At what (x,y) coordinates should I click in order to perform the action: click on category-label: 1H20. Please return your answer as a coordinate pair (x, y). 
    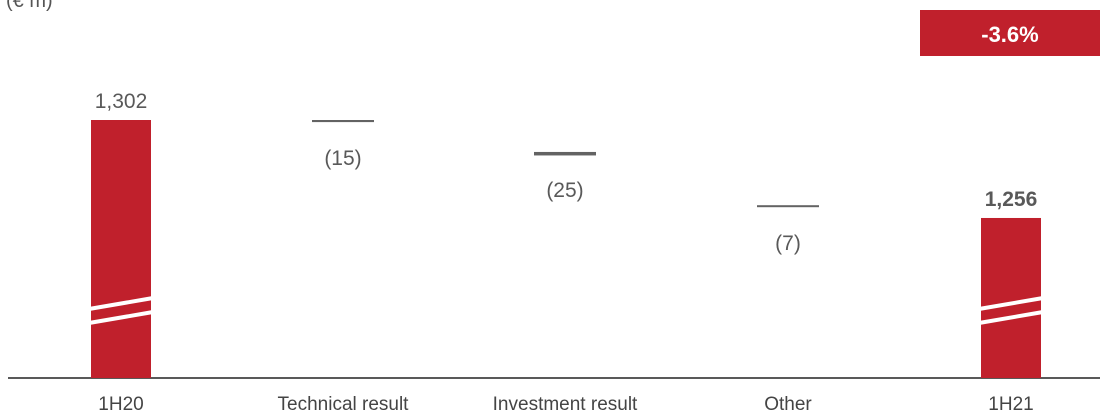
    Looking at the image, I should click on (120, 404).